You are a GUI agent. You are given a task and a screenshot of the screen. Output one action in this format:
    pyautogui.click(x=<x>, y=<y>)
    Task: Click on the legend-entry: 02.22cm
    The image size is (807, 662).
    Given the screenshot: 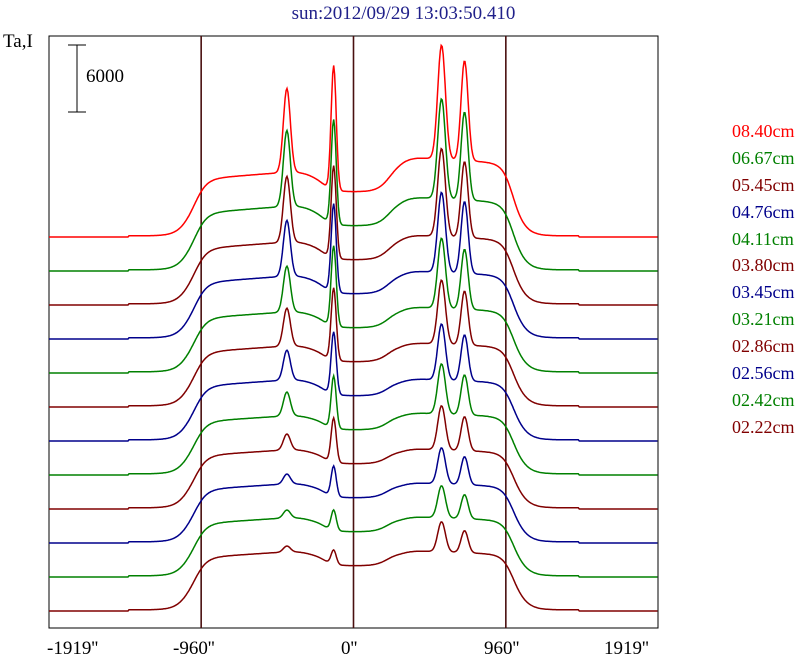 What is the action you would take?
    pyautogui.click(x=763, y=426)
    